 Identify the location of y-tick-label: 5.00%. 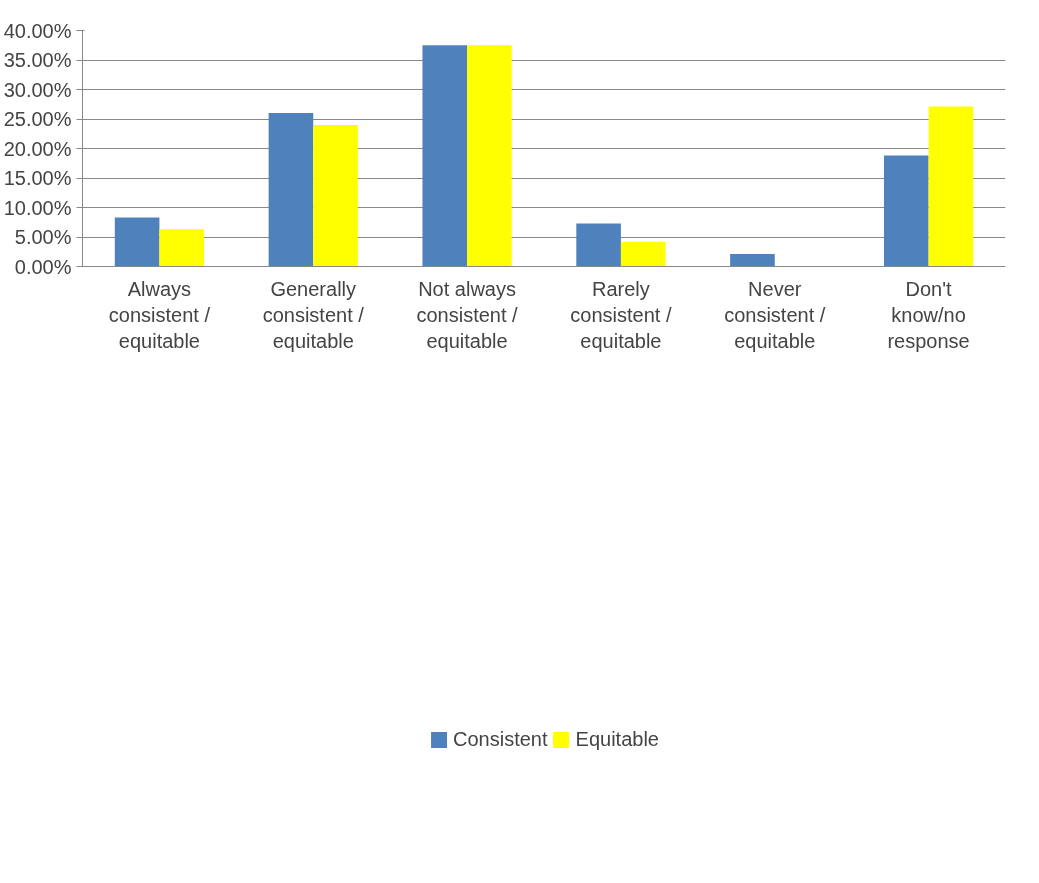
(43, 237).